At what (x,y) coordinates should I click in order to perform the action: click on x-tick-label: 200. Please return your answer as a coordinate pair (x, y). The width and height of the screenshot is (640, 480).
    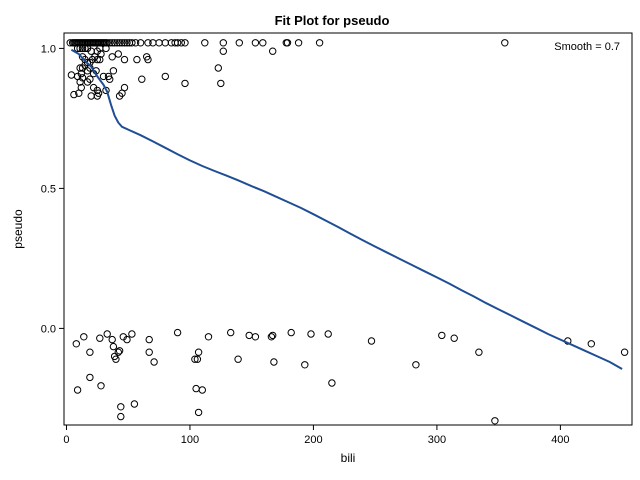
    Looking at the image, I should click on (313, 440).